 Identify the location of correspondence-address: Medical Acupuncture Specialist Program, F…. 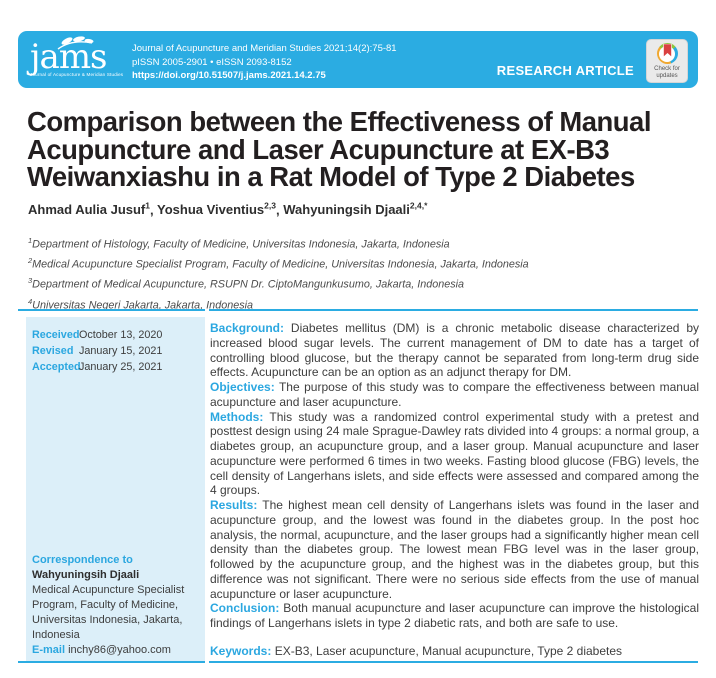
(115, 613).